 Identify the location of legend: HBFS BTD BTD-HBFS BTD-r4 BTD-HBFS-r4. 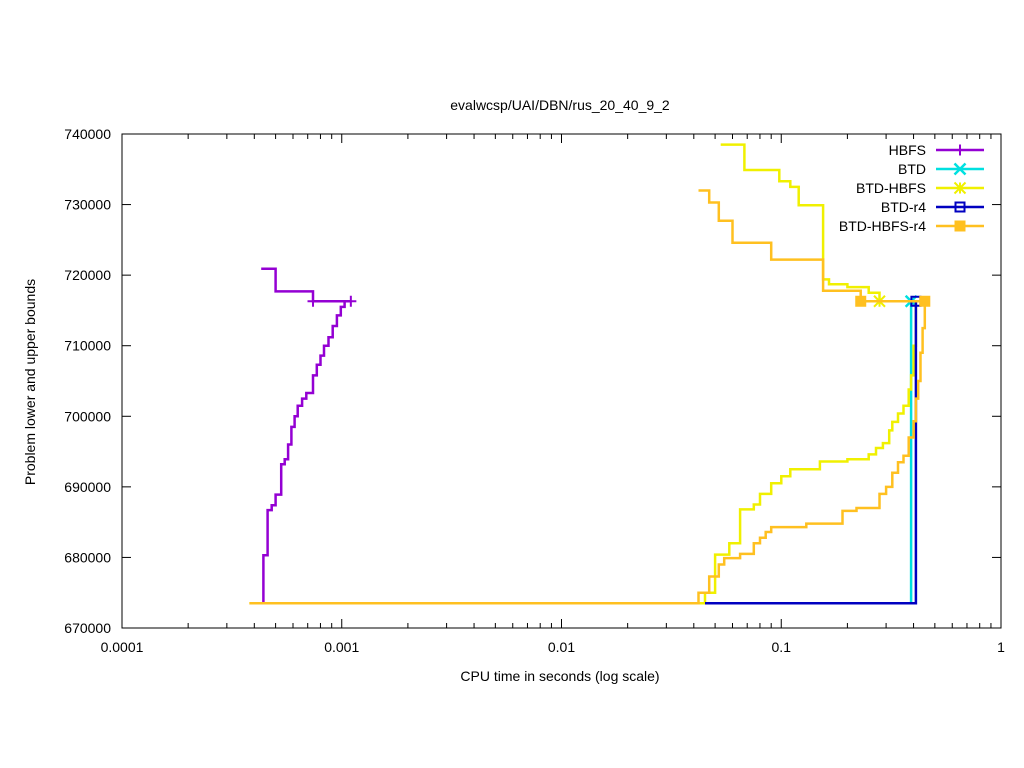
(911, 188).